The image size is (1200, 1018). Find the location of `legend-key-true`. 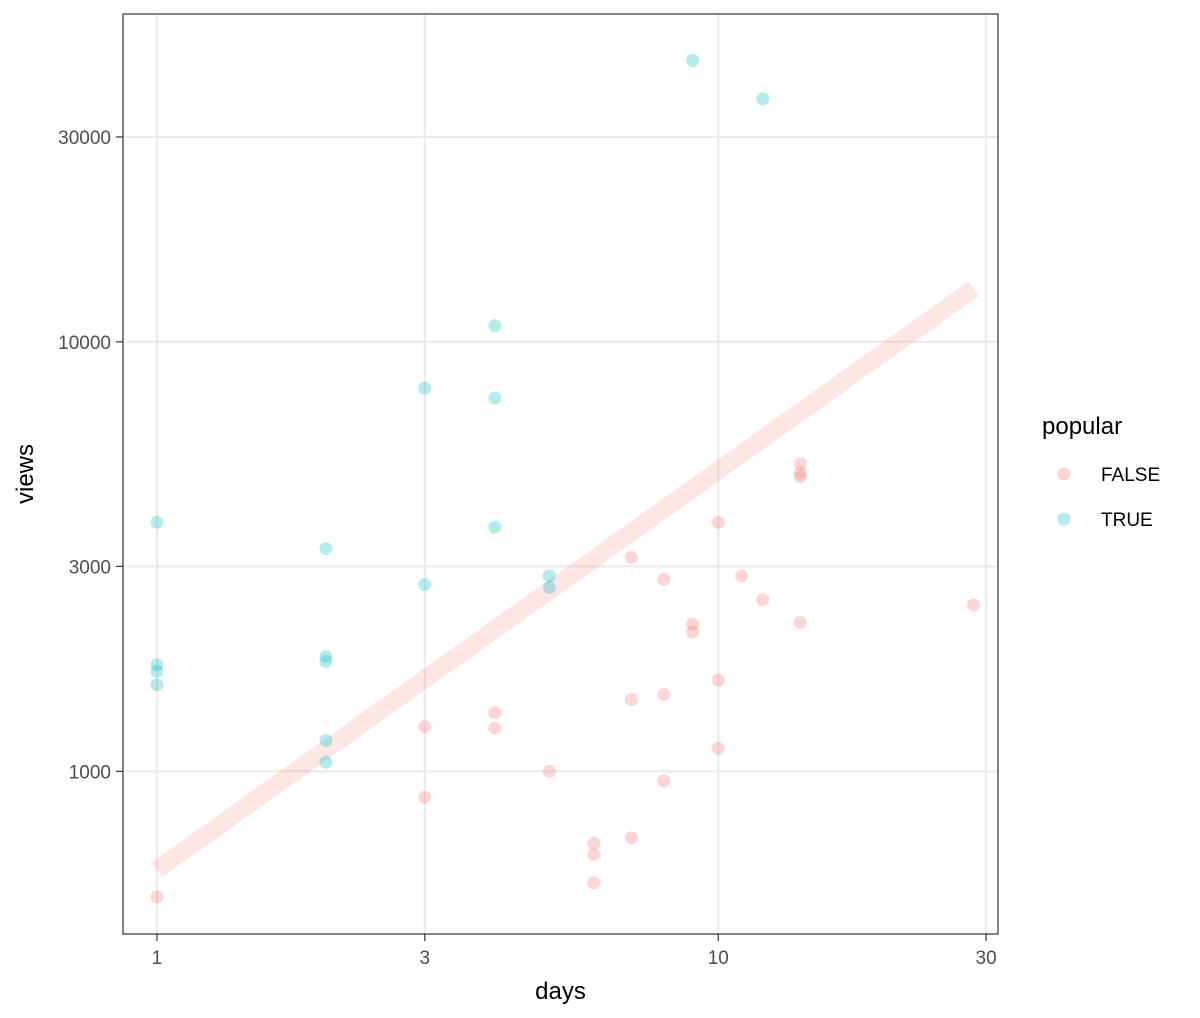

legend-key-true is located at coordinates (1064, 519).